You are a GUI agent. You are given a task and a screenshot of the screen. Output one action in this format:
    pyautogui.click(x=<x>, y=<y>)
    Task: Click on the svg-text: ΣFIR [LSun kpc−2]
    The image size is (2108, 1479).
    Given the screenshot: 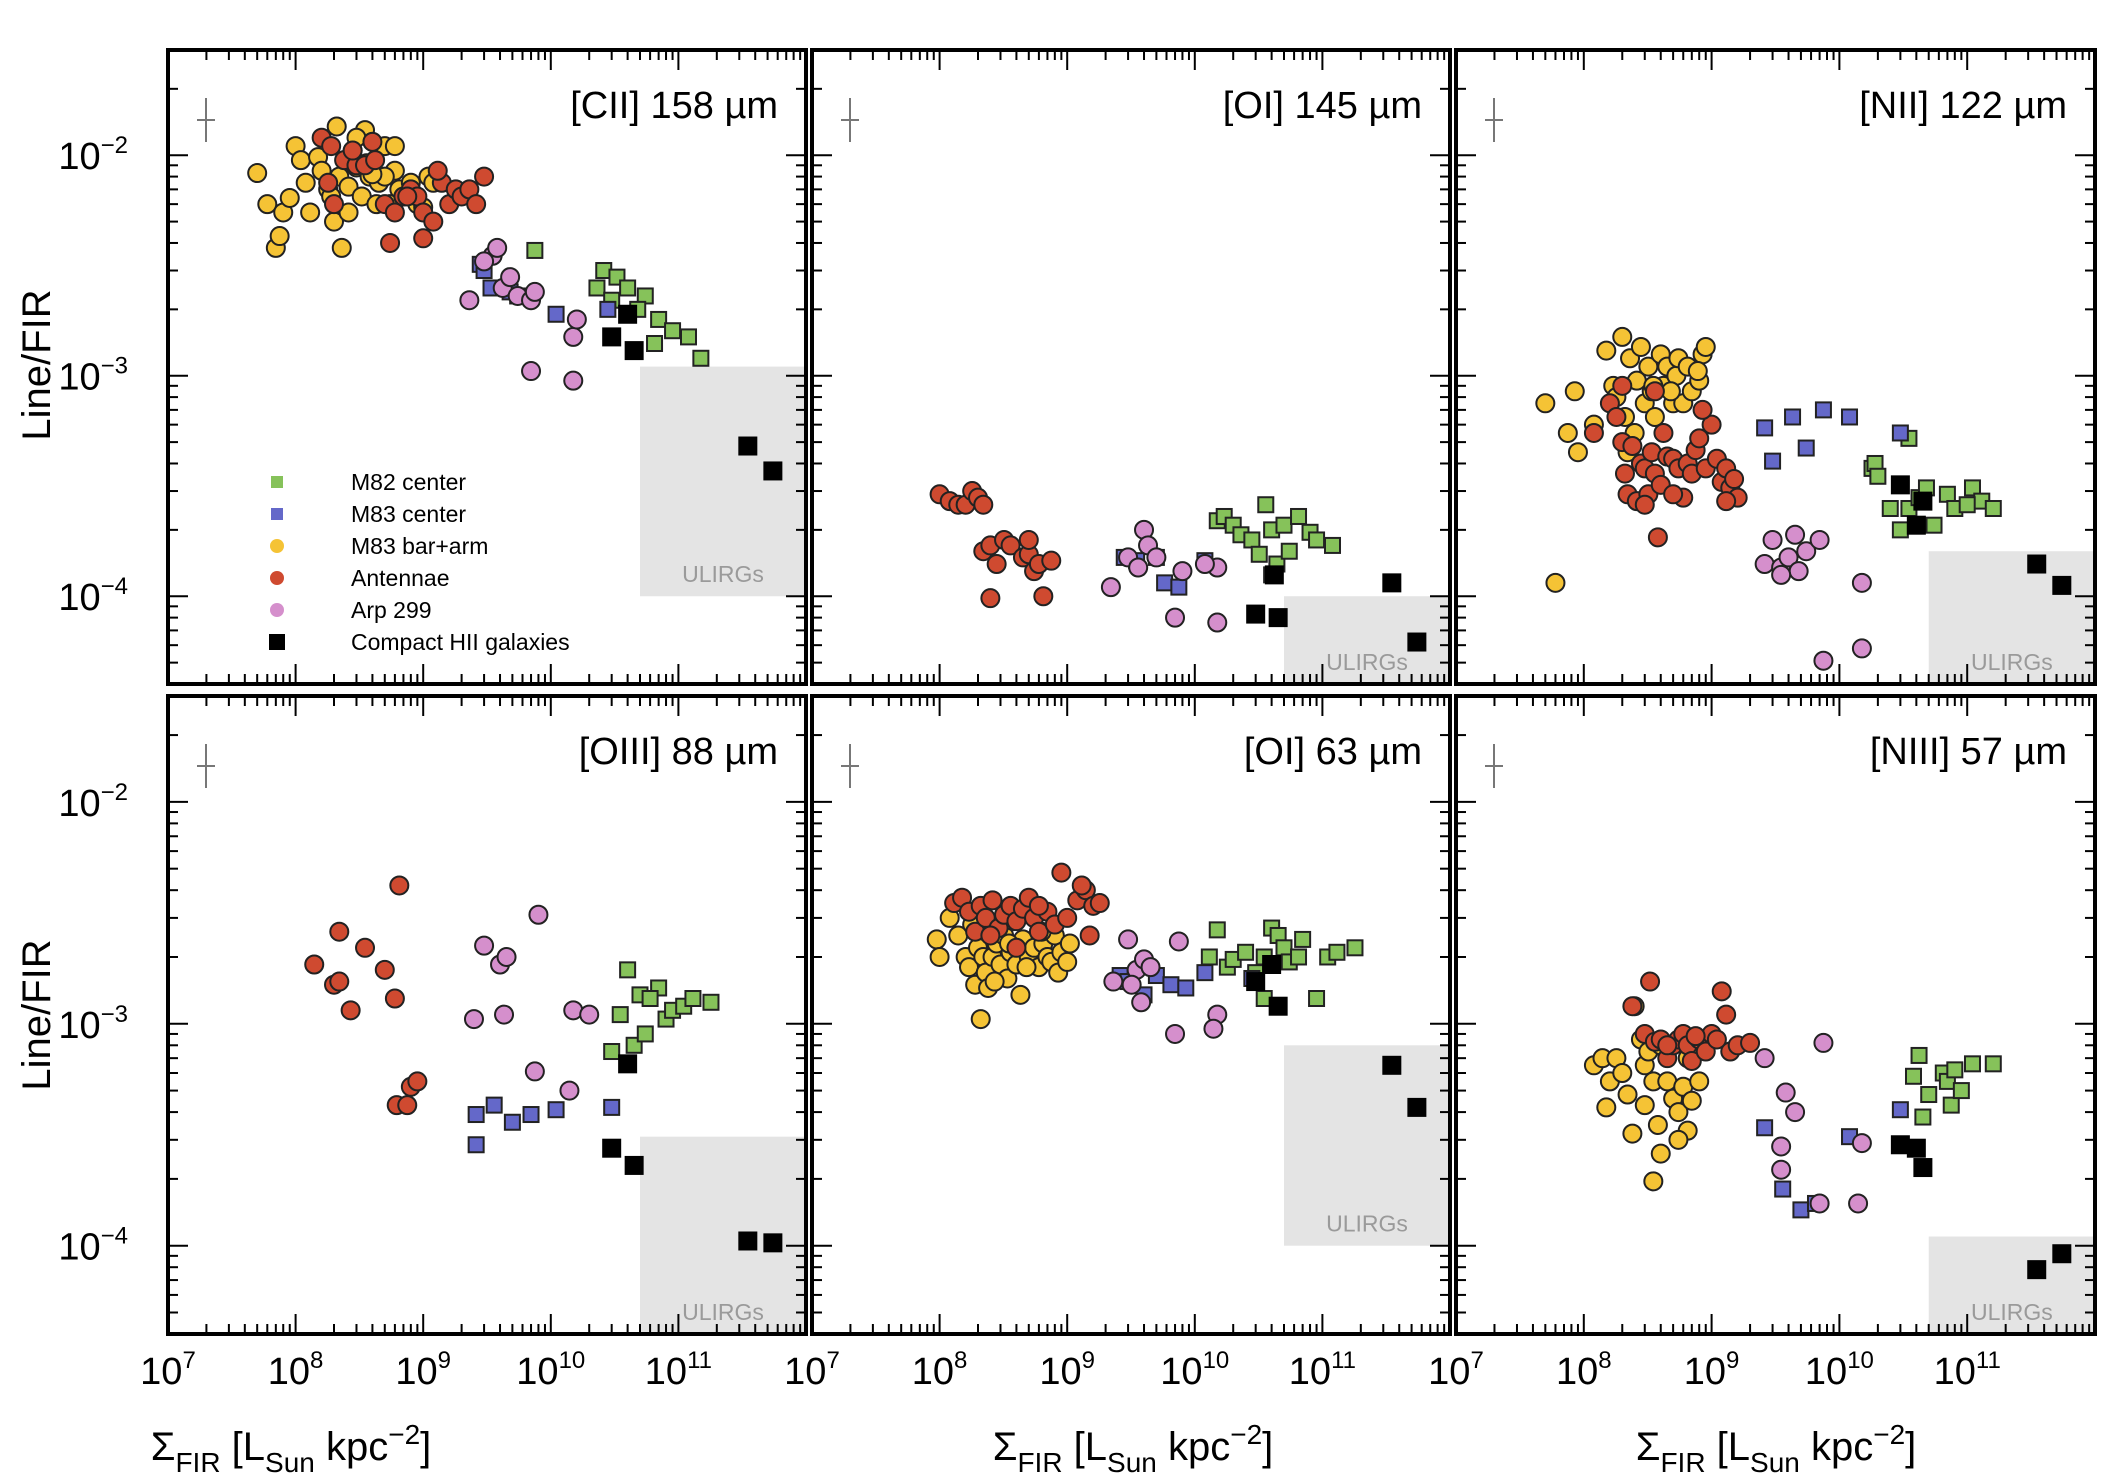 What is the action you would take?
    pyautogui.click(x=1776, y=1448)
    